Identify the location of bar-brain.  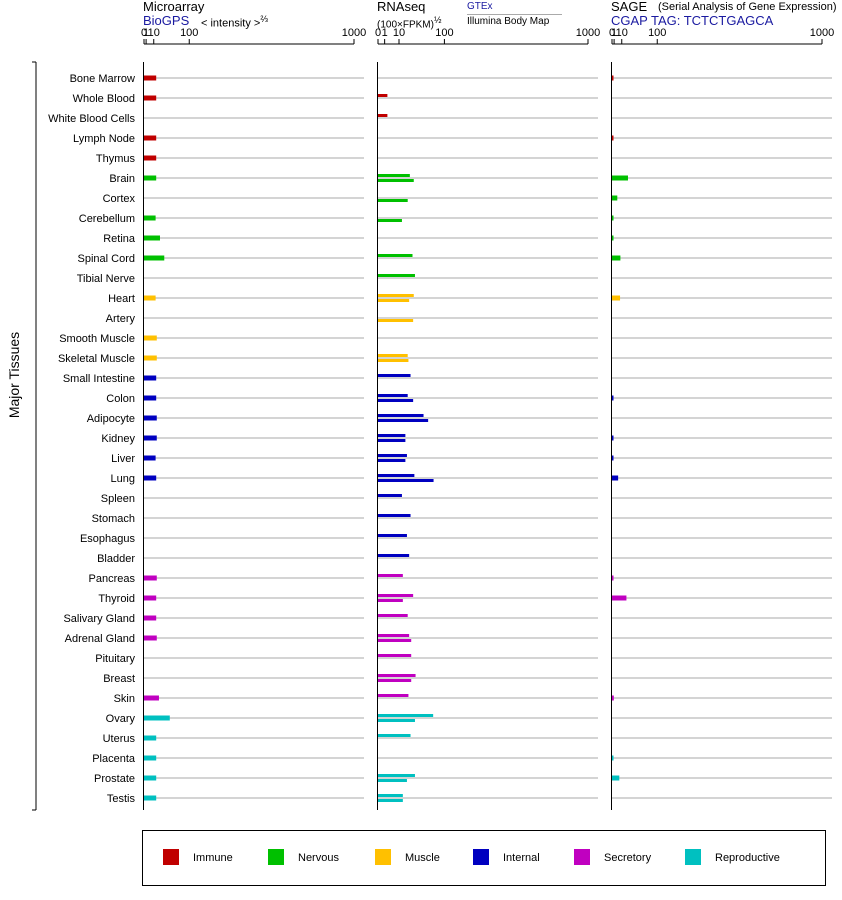
(396, 180).